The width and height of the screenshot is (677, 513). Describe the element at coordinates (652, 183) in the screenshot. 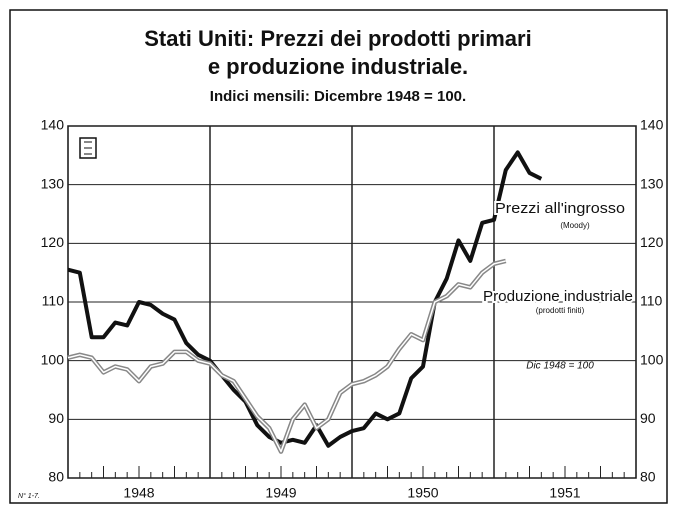

I see `y2-tick-label: 130` at that location.